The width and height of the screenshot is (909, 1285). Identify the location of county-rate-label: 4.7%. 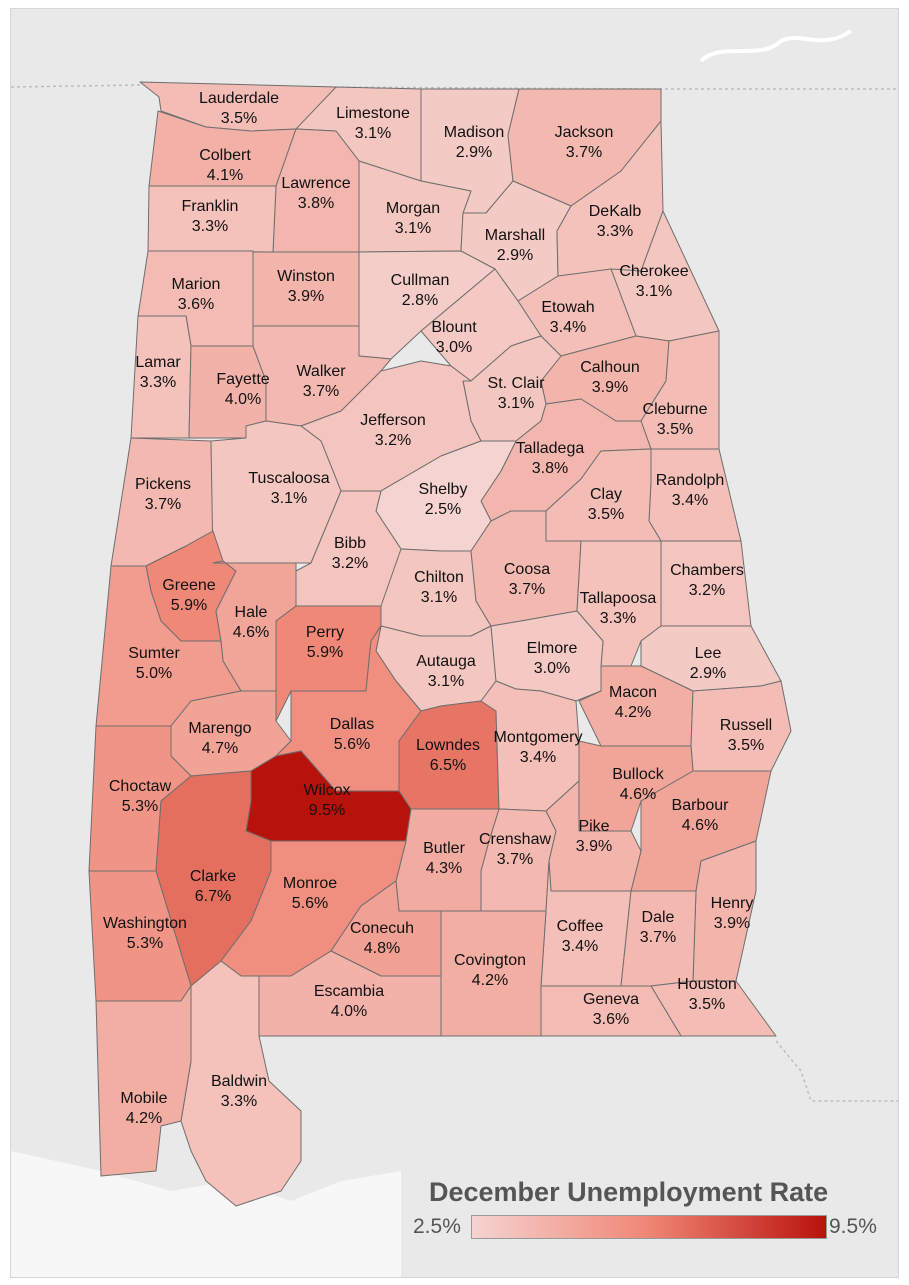
(220, 748).